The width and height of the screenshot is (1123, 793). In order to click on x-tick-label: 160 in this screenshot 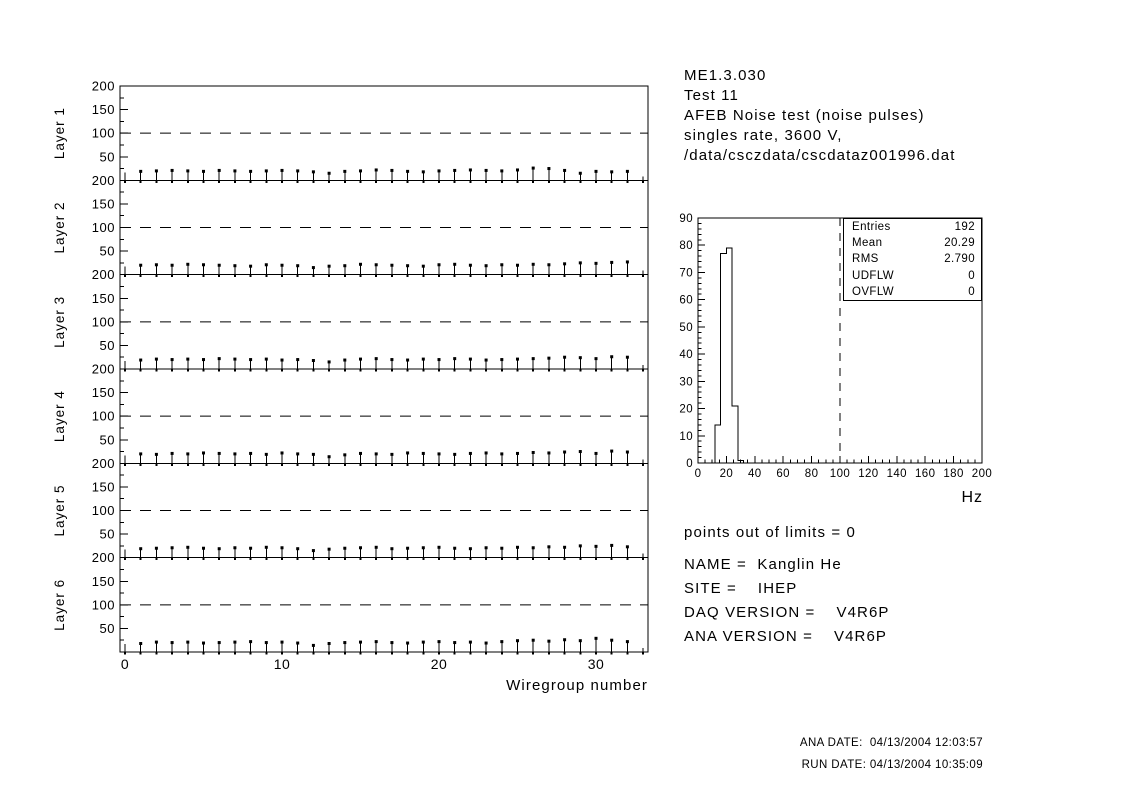, I will do `click(925, 474)`.